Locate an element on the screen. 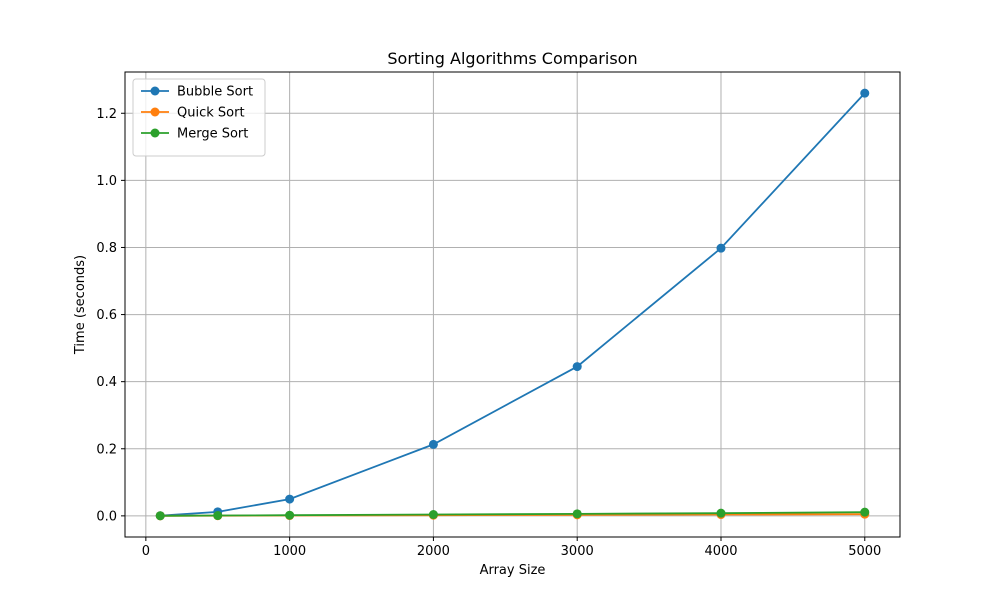  y-tick-label: 0.6 is located at coordinates (106, 315).